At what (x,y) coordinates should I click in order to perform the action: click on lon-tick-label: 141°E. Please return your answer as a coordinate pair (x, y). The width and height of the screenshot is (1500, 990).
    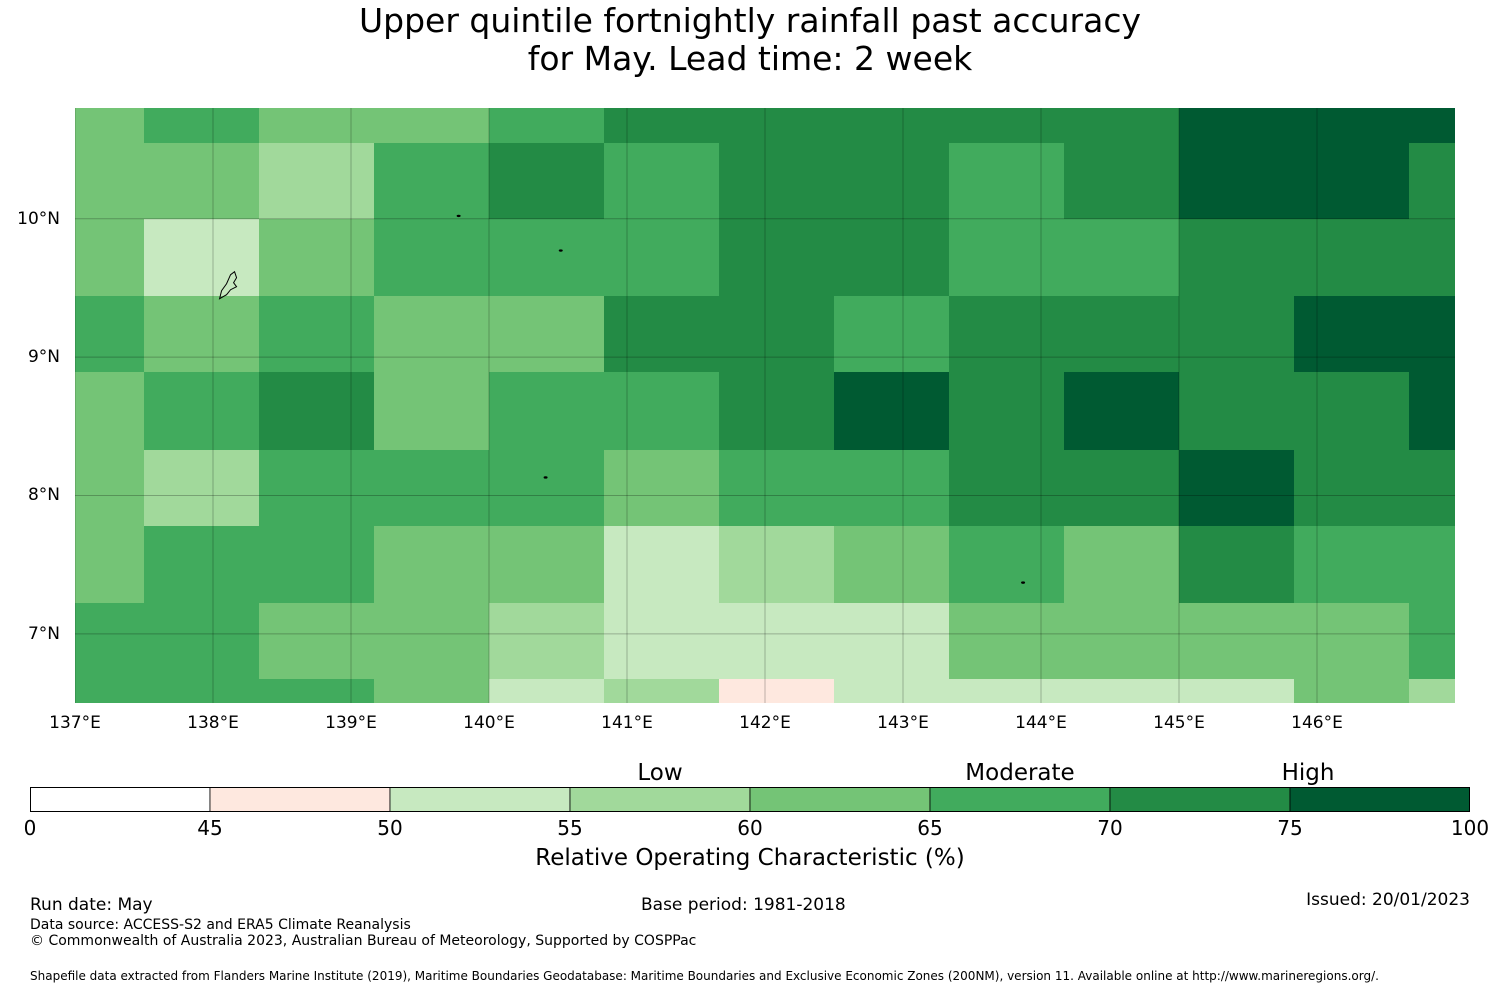
    Looking at the image, I should click on (627, 723).